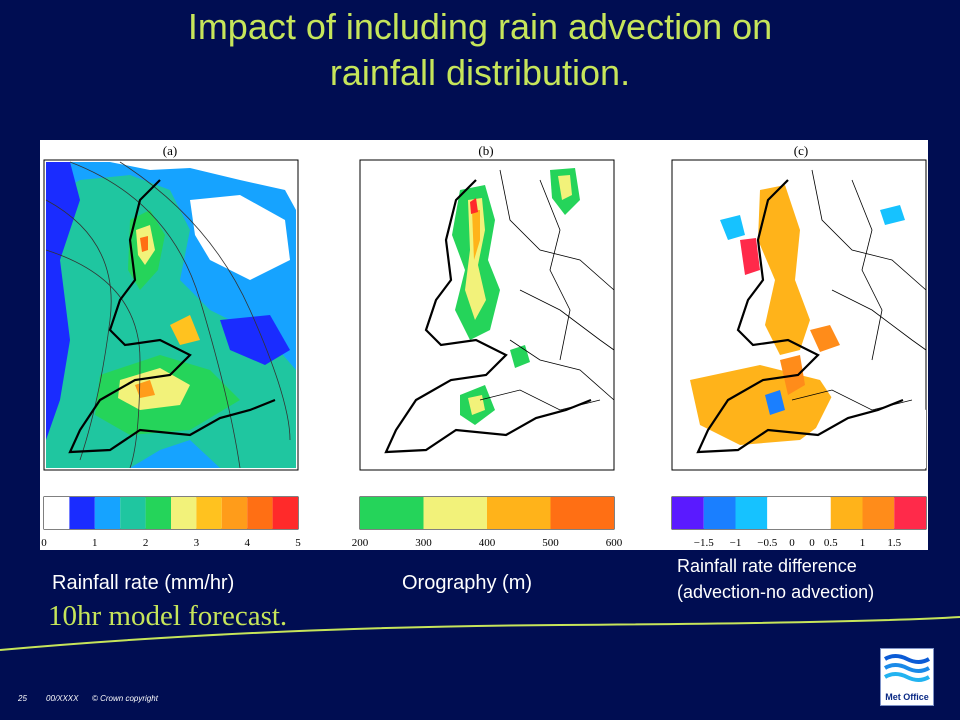 Image resolution: width=960 pixels, height=720 pixels. What do you see at coordinates (799, 315) in the screenshot?
I see `panel-c-map` at bounding box center [799, 315].